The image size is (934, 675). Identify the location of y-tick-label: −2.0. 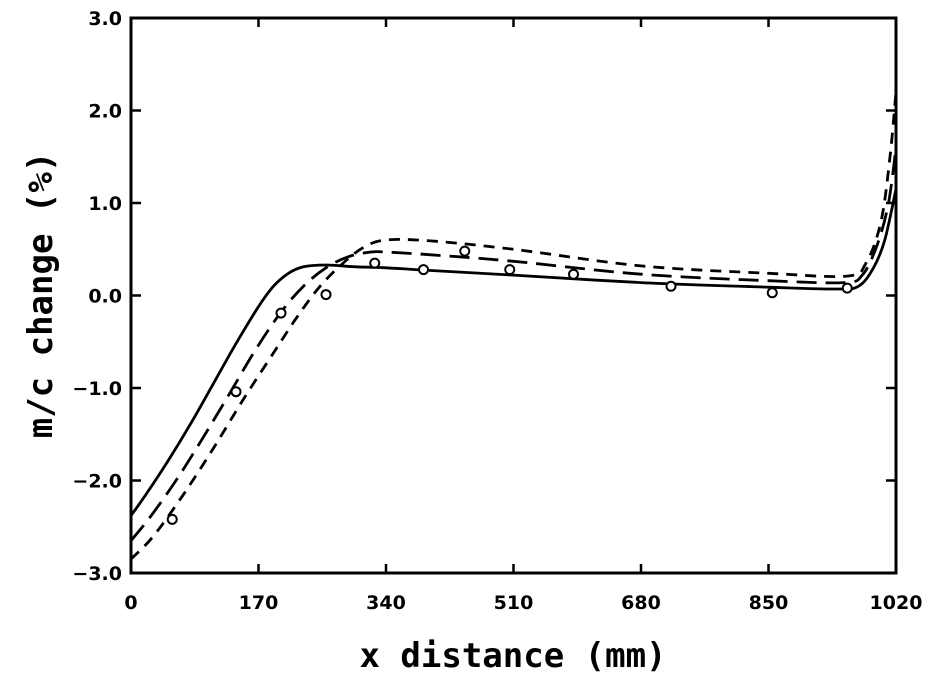
(97, 482).